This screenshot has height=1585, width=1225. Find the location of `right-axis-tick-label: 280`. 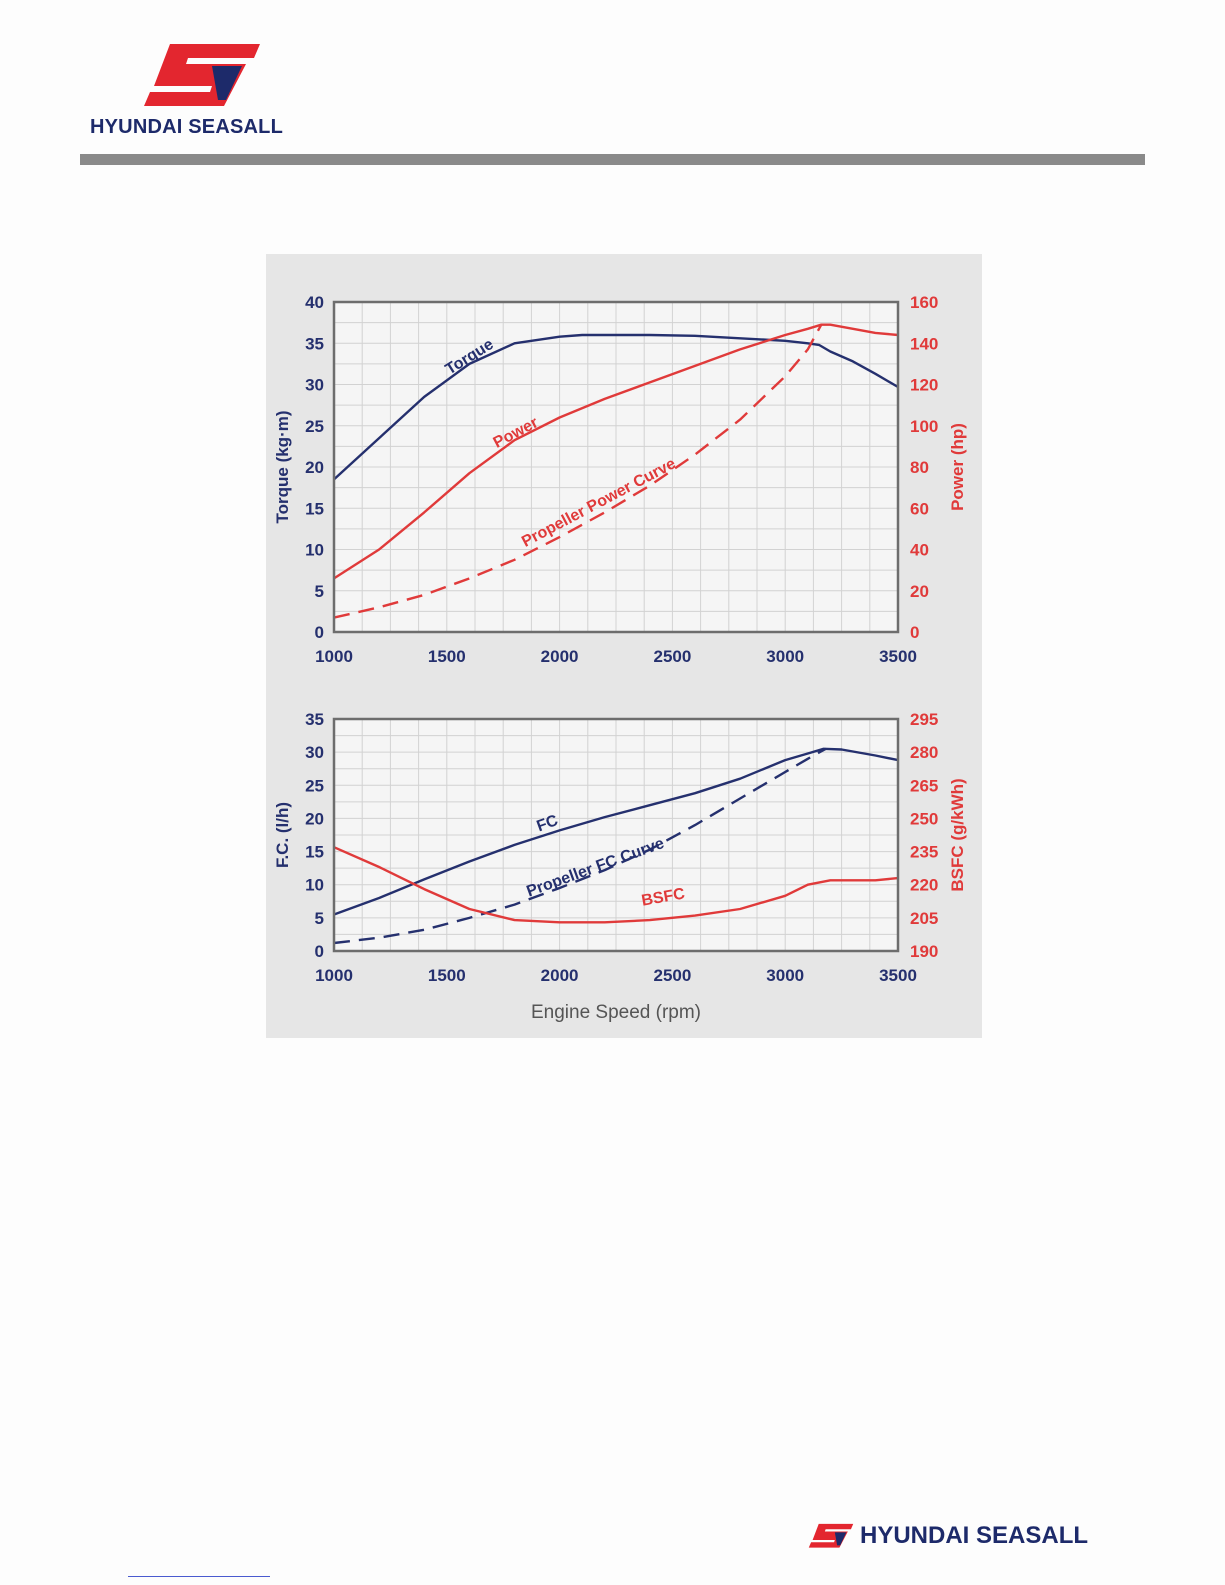

right-axis-tick-label: 280 is located at coordinates (924, 752).